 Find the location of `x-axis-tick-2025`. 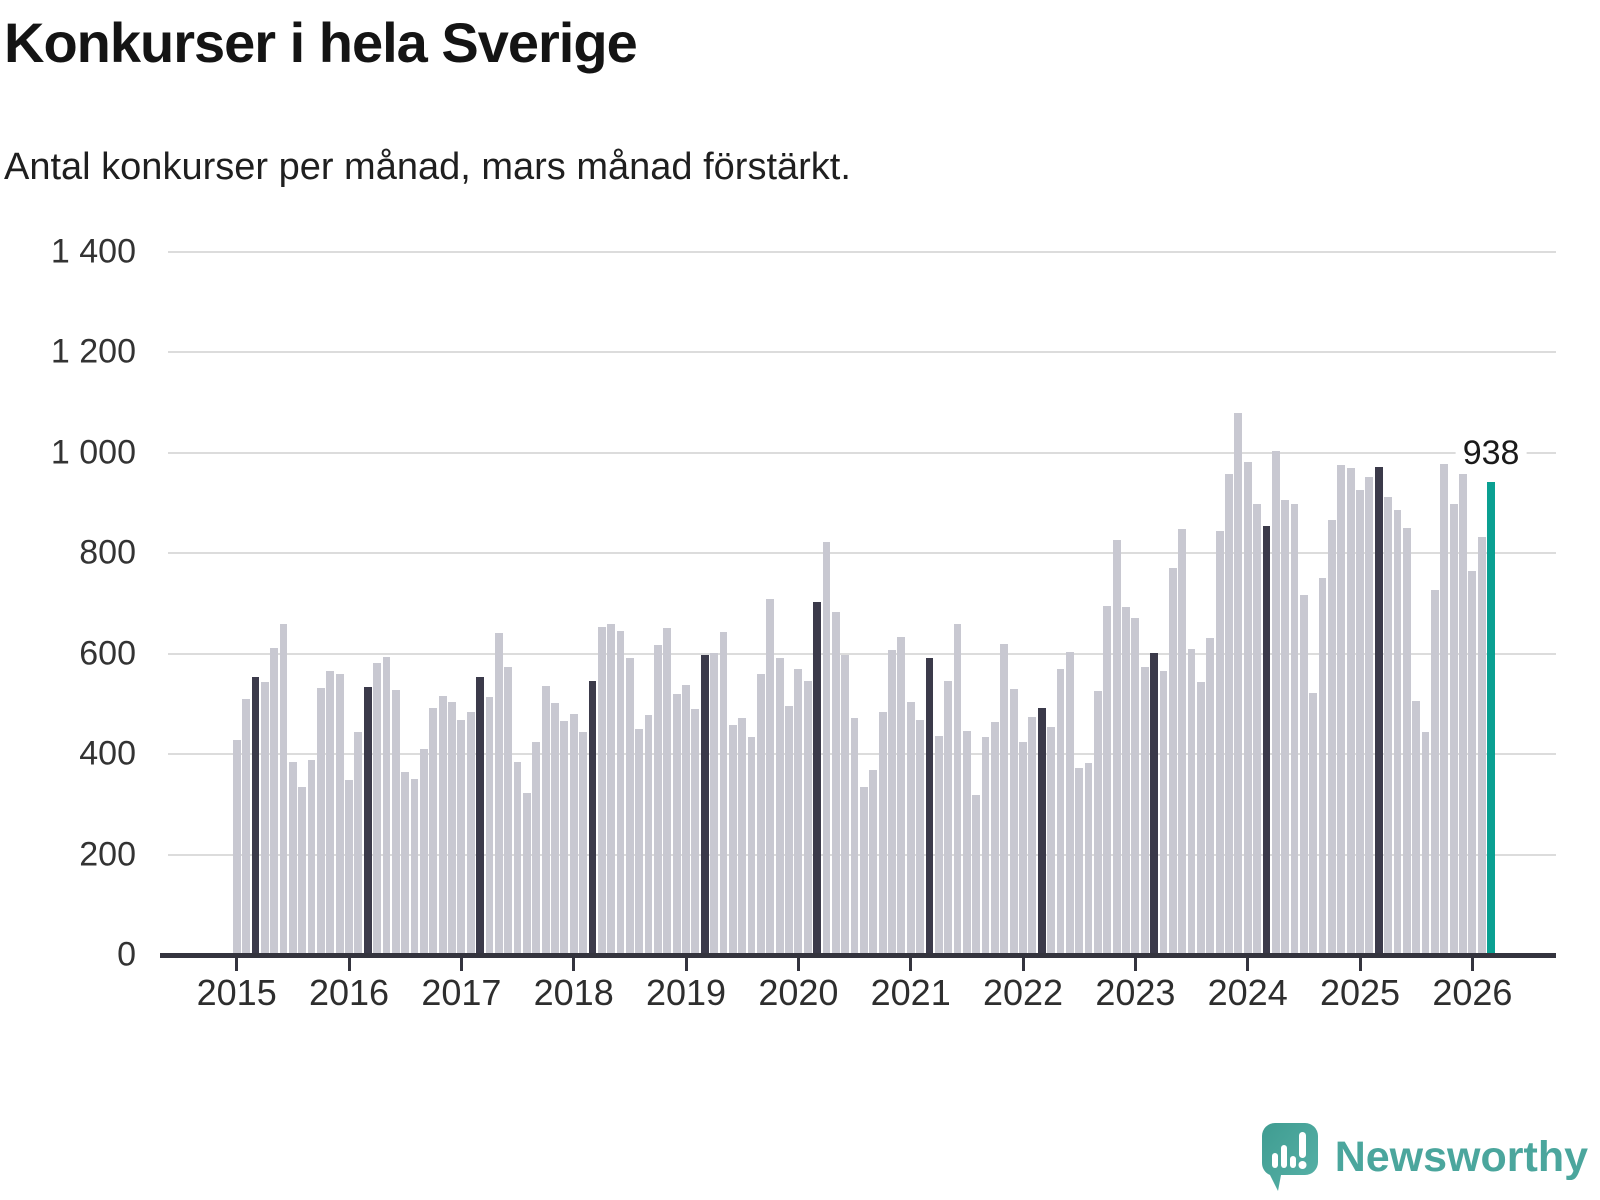

x-axis-tick-2025 is located at coordinates (1360, 964).